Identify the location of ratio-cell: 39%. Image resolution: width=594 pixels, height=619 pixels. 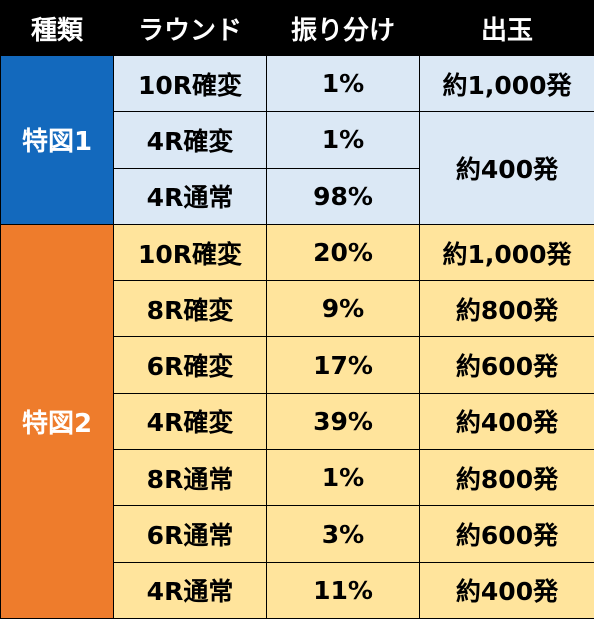
(343, 421).